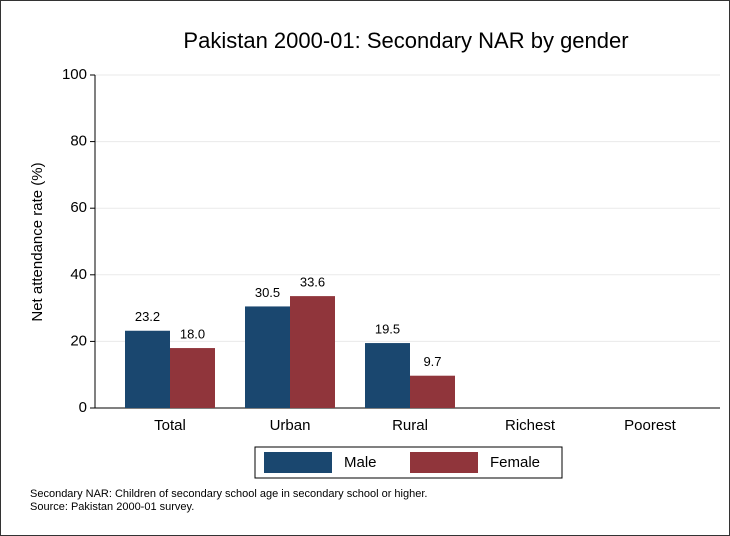  What do you see at coordinates (83, 407) in the screenshot?
I see `y-tick-label: 0` at bounding box center [83, 407].